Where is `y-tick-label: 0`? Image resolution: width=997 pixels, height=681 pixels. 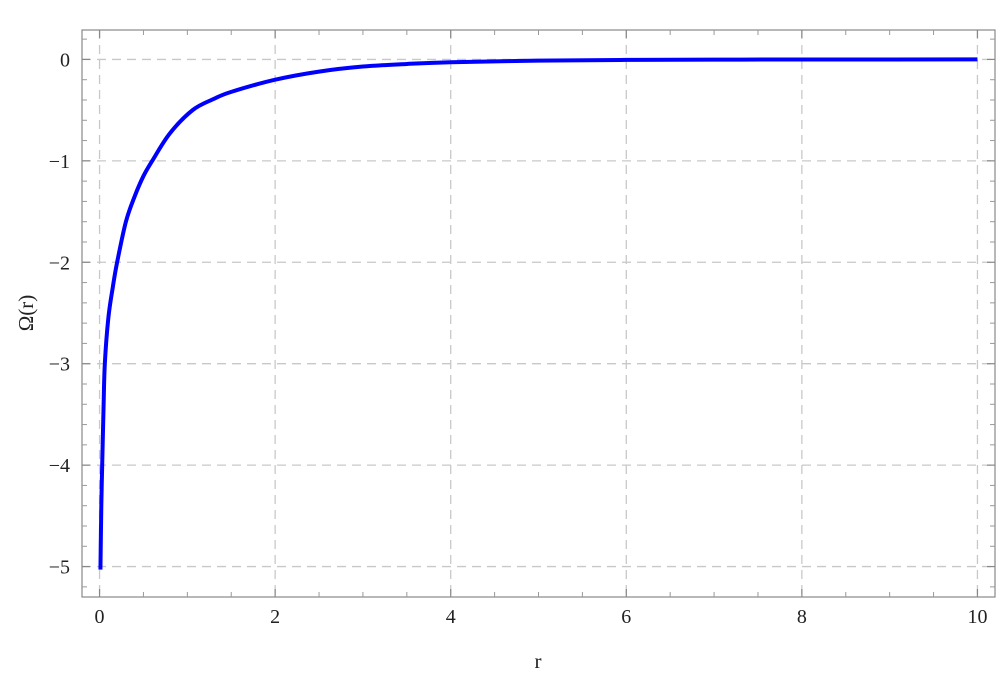 y-tick-label: 0 is located at coordinates (65, 60).